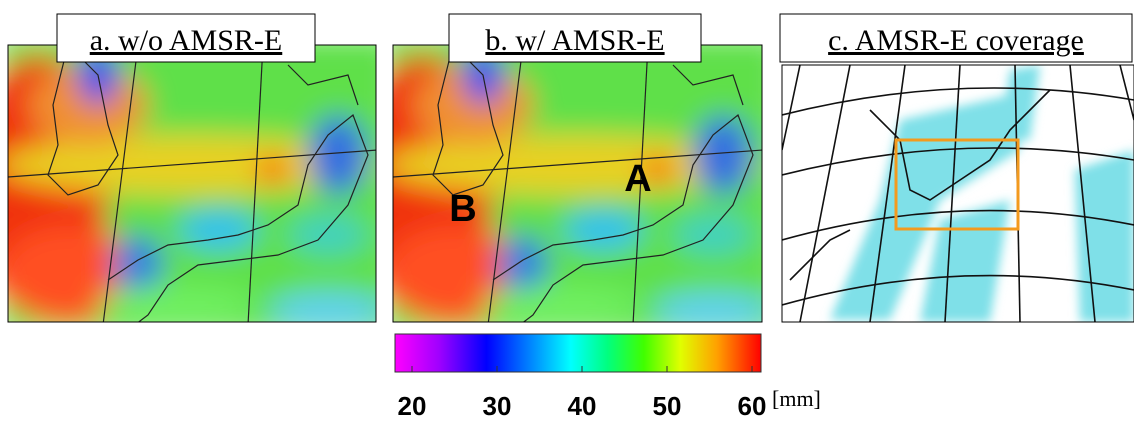 The height and width of the screenshot is (421, 1134). I want to click on colorbar-tick-label: 20, so click(412, 406).